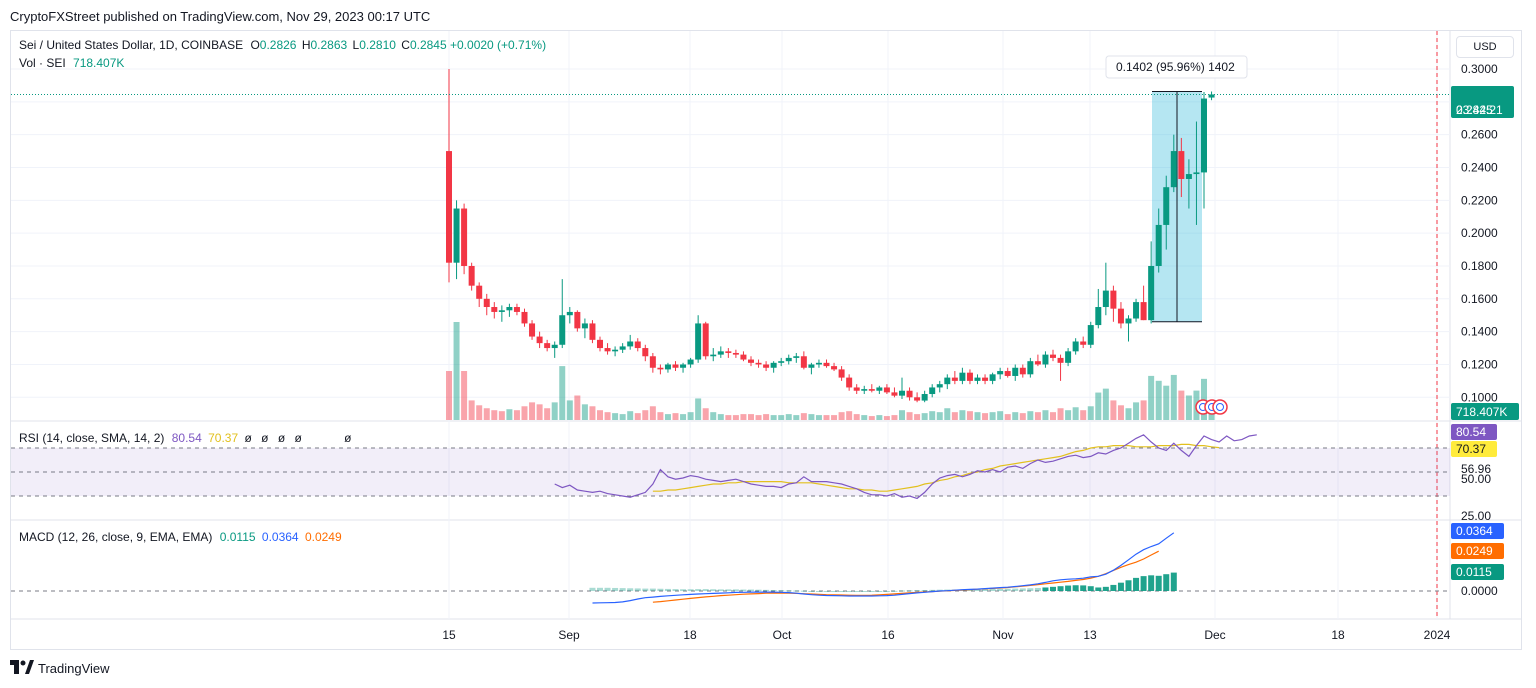  Describe the element at coordinates (306, 45) in the screenshot. I see `high-label: H` at that location.